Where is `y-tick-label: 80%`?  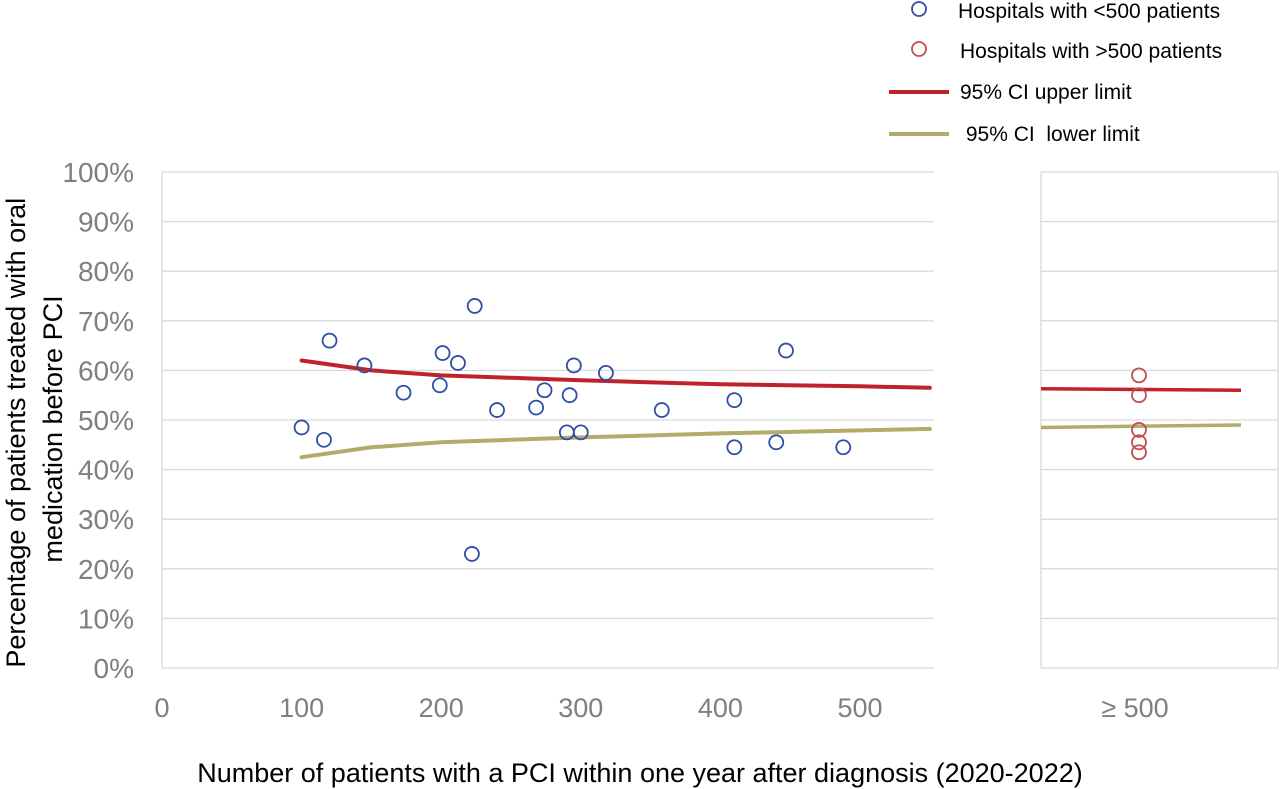
y-tick-label: 80% is located at coordinates (106, 271).